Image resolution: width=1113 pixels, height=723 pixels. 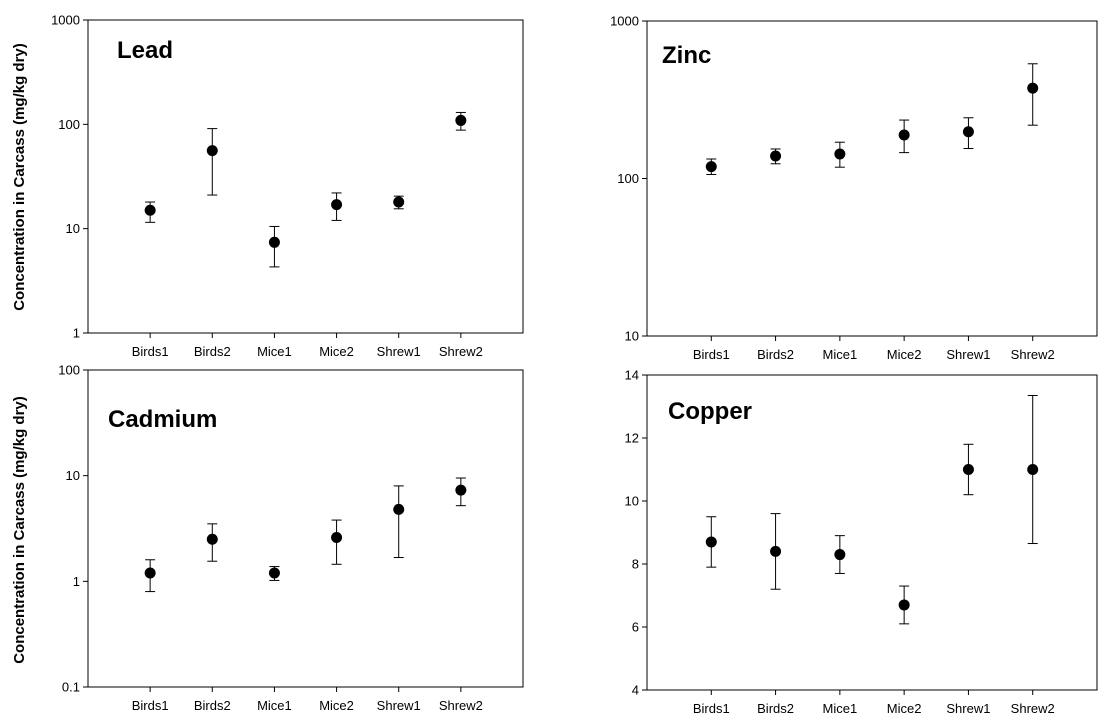 I want to click on panel-title: Zinc, so click(x=686, y=55).